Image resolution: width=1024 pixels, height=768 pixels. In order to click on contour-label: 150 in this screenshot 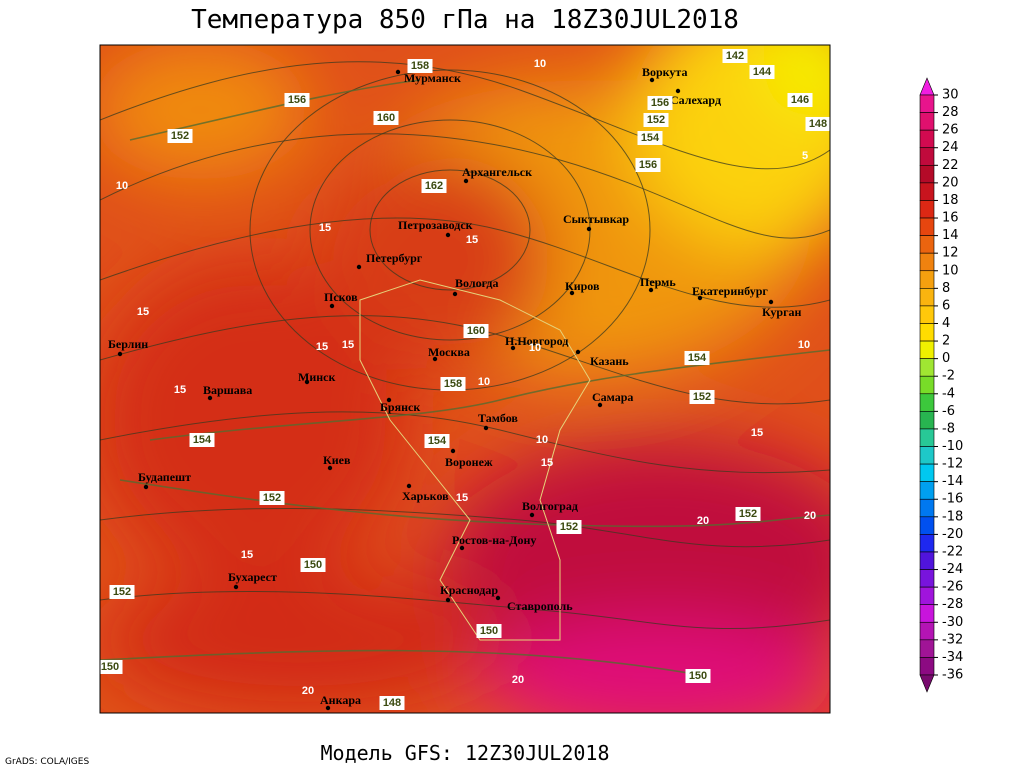, I will do `click(489, 631)`.